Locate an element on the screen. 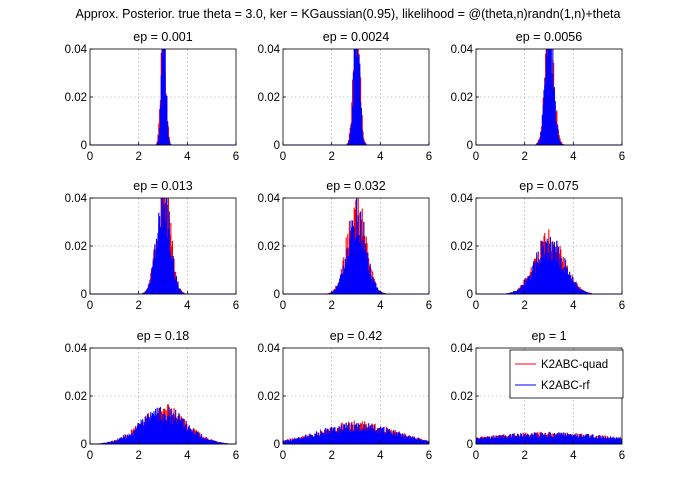 Image resolution: width=689 pixels, height=498 pixels. x-tick-label: 0 is located at coordinates (283, 157).